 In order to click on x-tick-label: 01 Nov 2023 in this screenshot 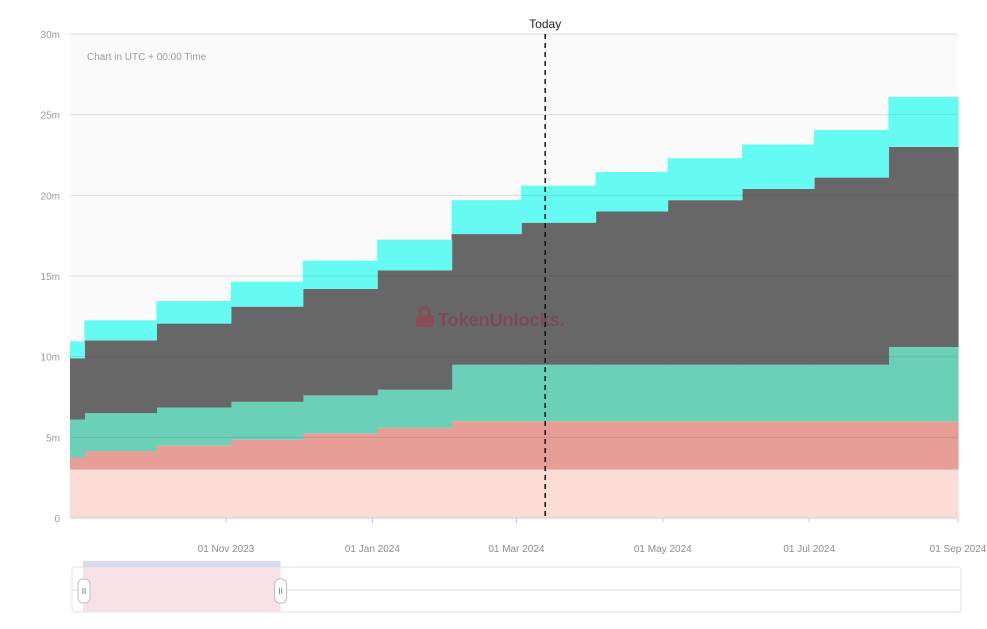, I will do `click(226, 549)`.